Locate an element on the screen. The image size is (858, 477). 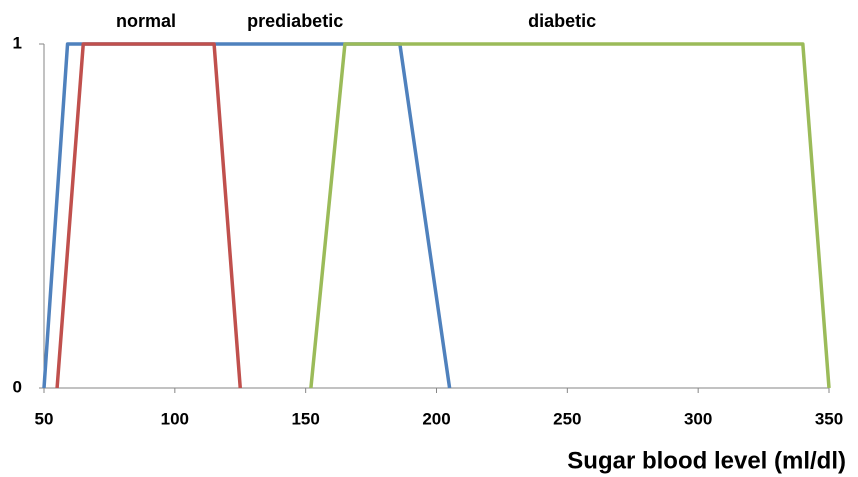
annotation: normal is located at coordinates (146, 21).